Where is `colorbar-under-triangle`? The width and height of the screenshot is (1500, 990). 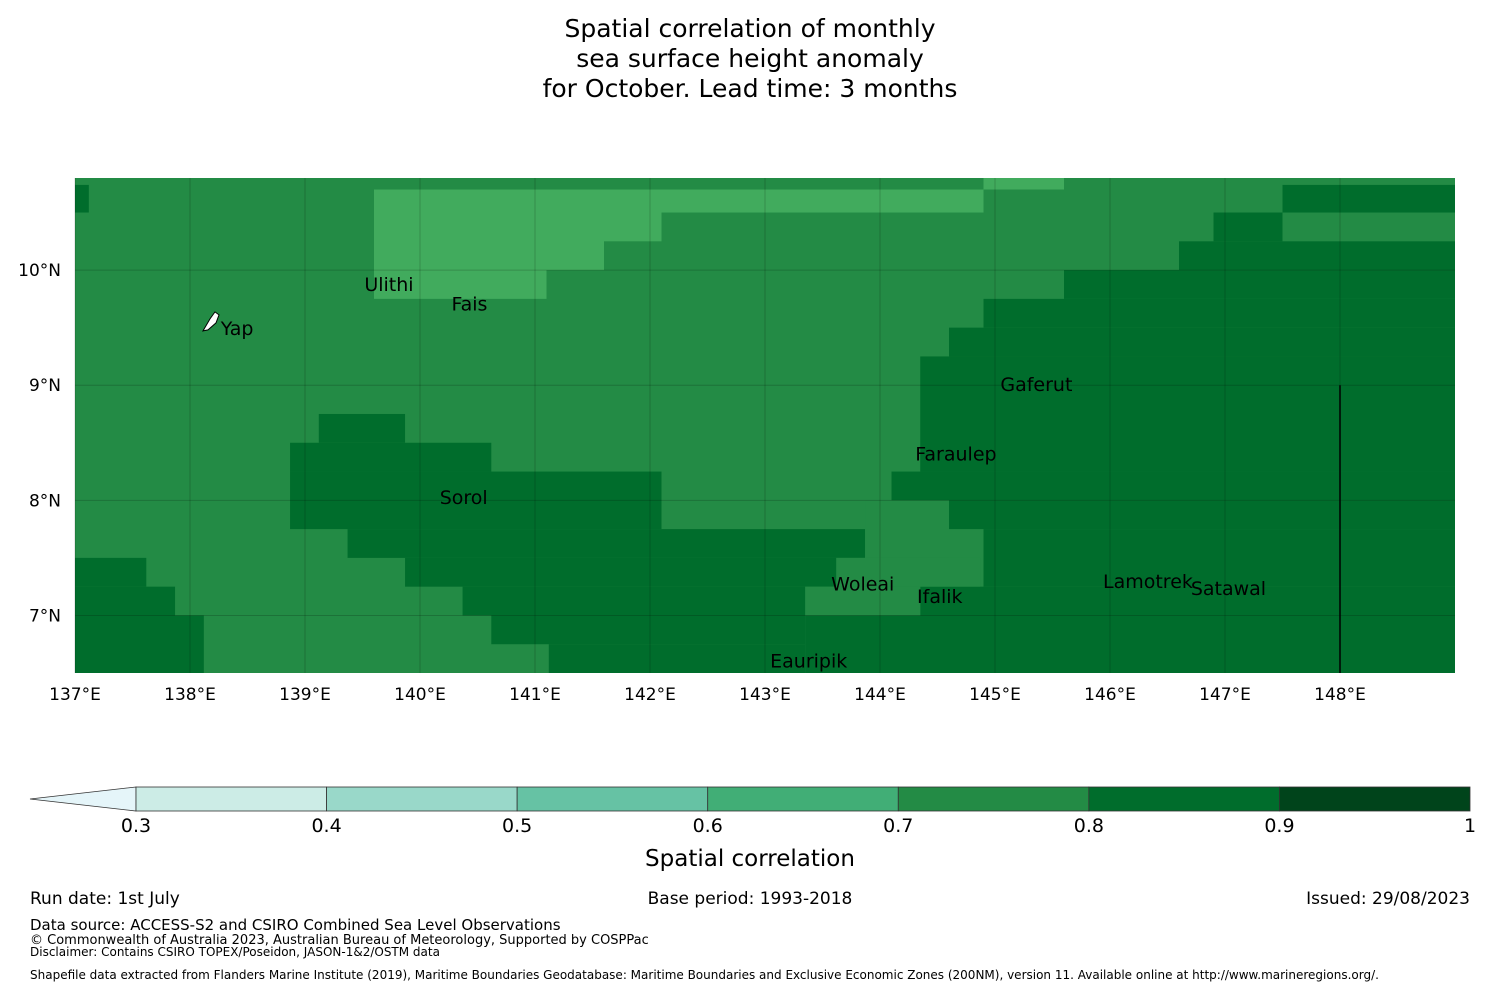
colorbar-under-triangle is located at coordinates (83, 799).